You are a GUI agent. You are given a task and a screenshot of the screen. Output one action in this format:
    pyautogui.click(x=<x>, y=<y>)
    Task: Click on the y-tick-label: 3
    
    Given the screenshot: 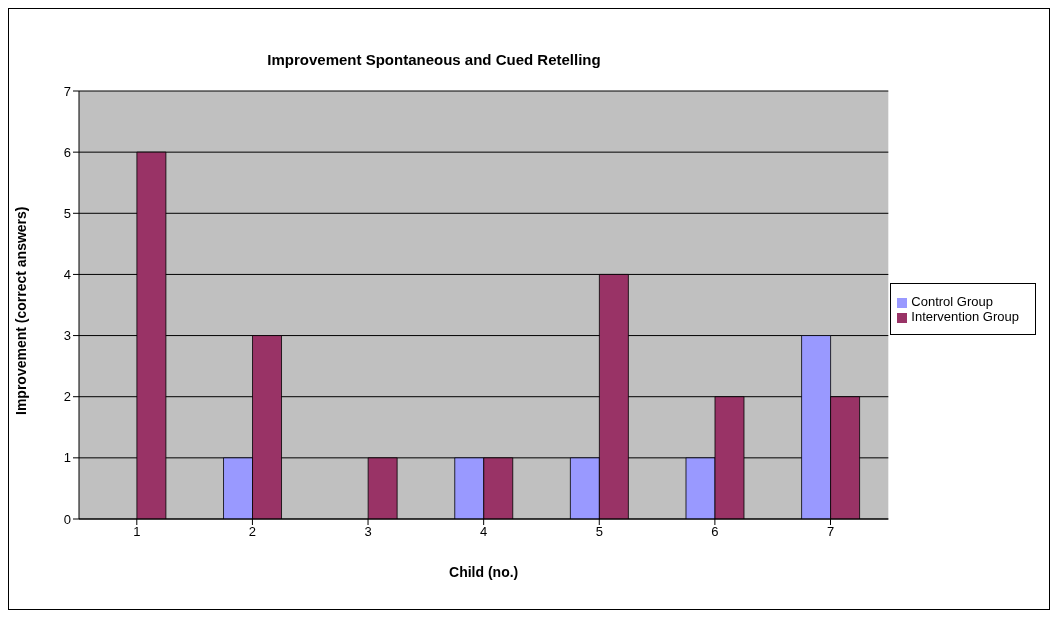 What is the action you would take?
    pyautogui.click(x=67, y=336)
    